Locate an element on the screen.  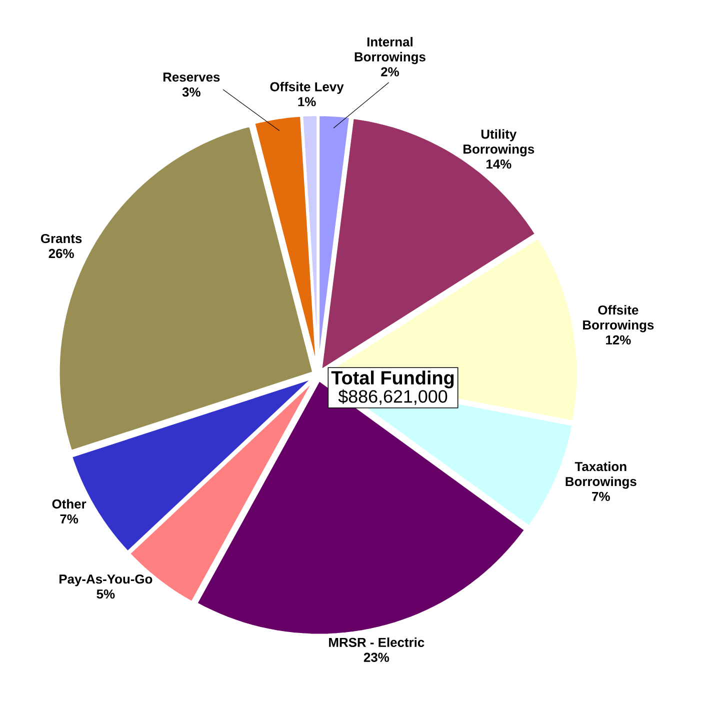
slice-label: Internal Borrowings is located at coordinates (390, 50).